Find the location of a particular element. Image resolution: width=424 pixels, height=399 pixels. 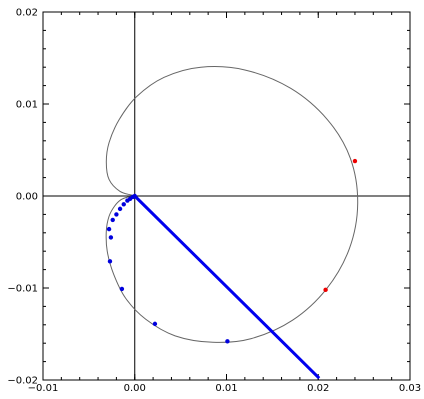

x-tick-label: 0.02 is located at coordinates (318, 388).